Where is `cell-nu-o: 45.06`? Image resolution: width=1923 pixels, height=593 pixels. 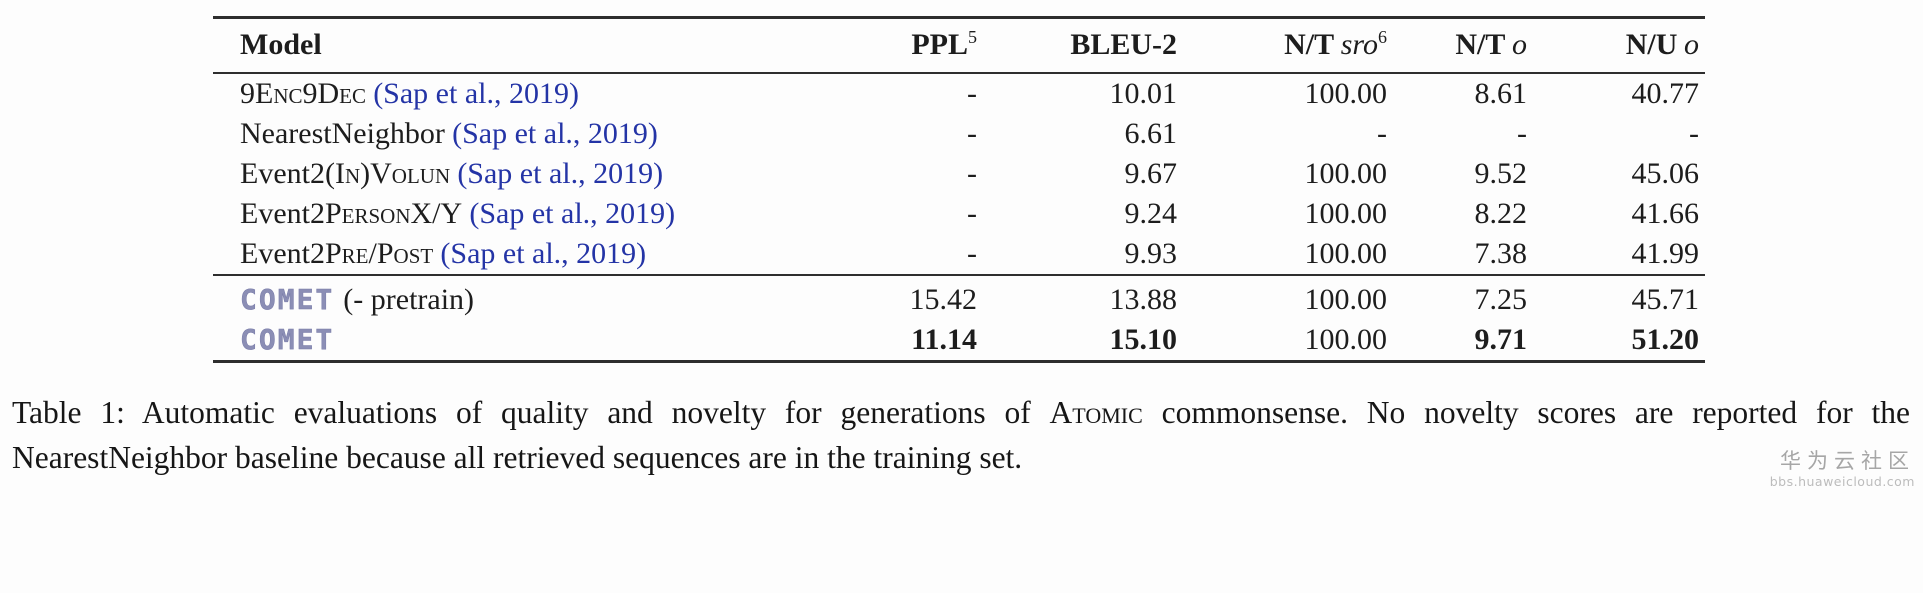 cell-nu-o: 45.06 is located at coordinates (1665, 173).